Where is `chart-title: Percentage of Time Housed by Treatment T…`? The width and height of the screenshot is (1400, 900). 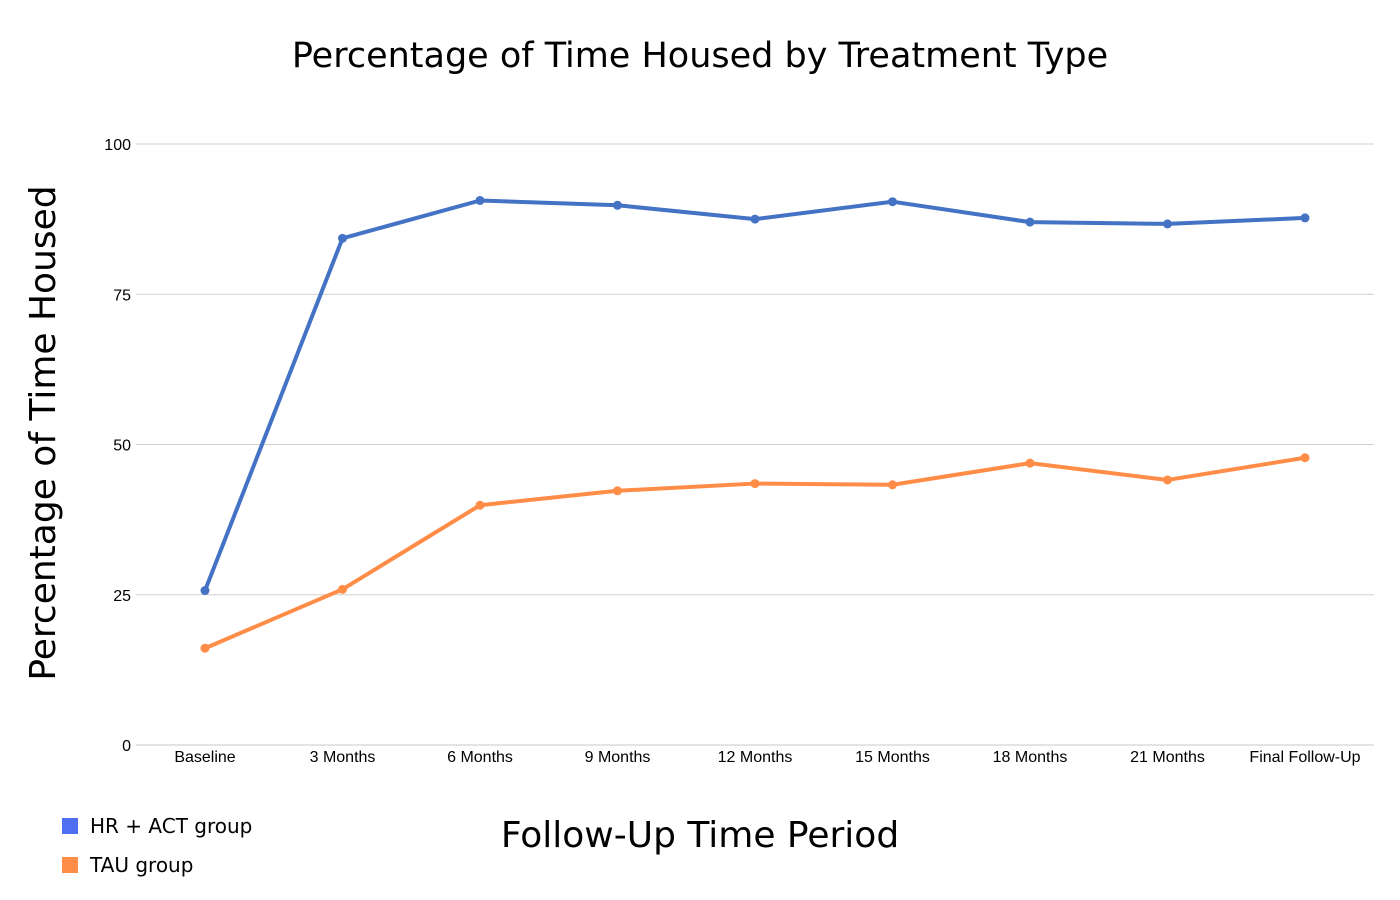 chart-title: Percentage of Time Housed by Treatment T… is located at coordinates (700, 56).